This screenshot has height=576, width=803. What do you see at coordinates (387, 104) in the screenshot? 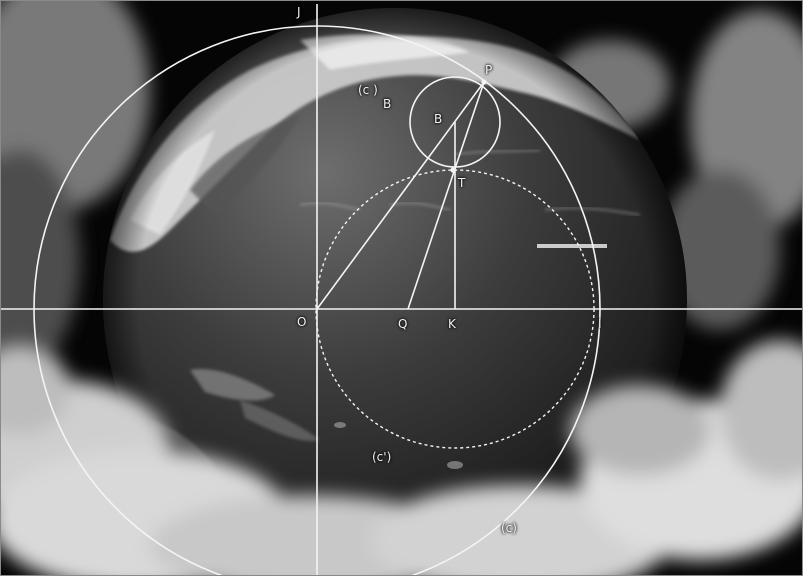
I see `label-b-upper: B` at bounding box center [387, 104].